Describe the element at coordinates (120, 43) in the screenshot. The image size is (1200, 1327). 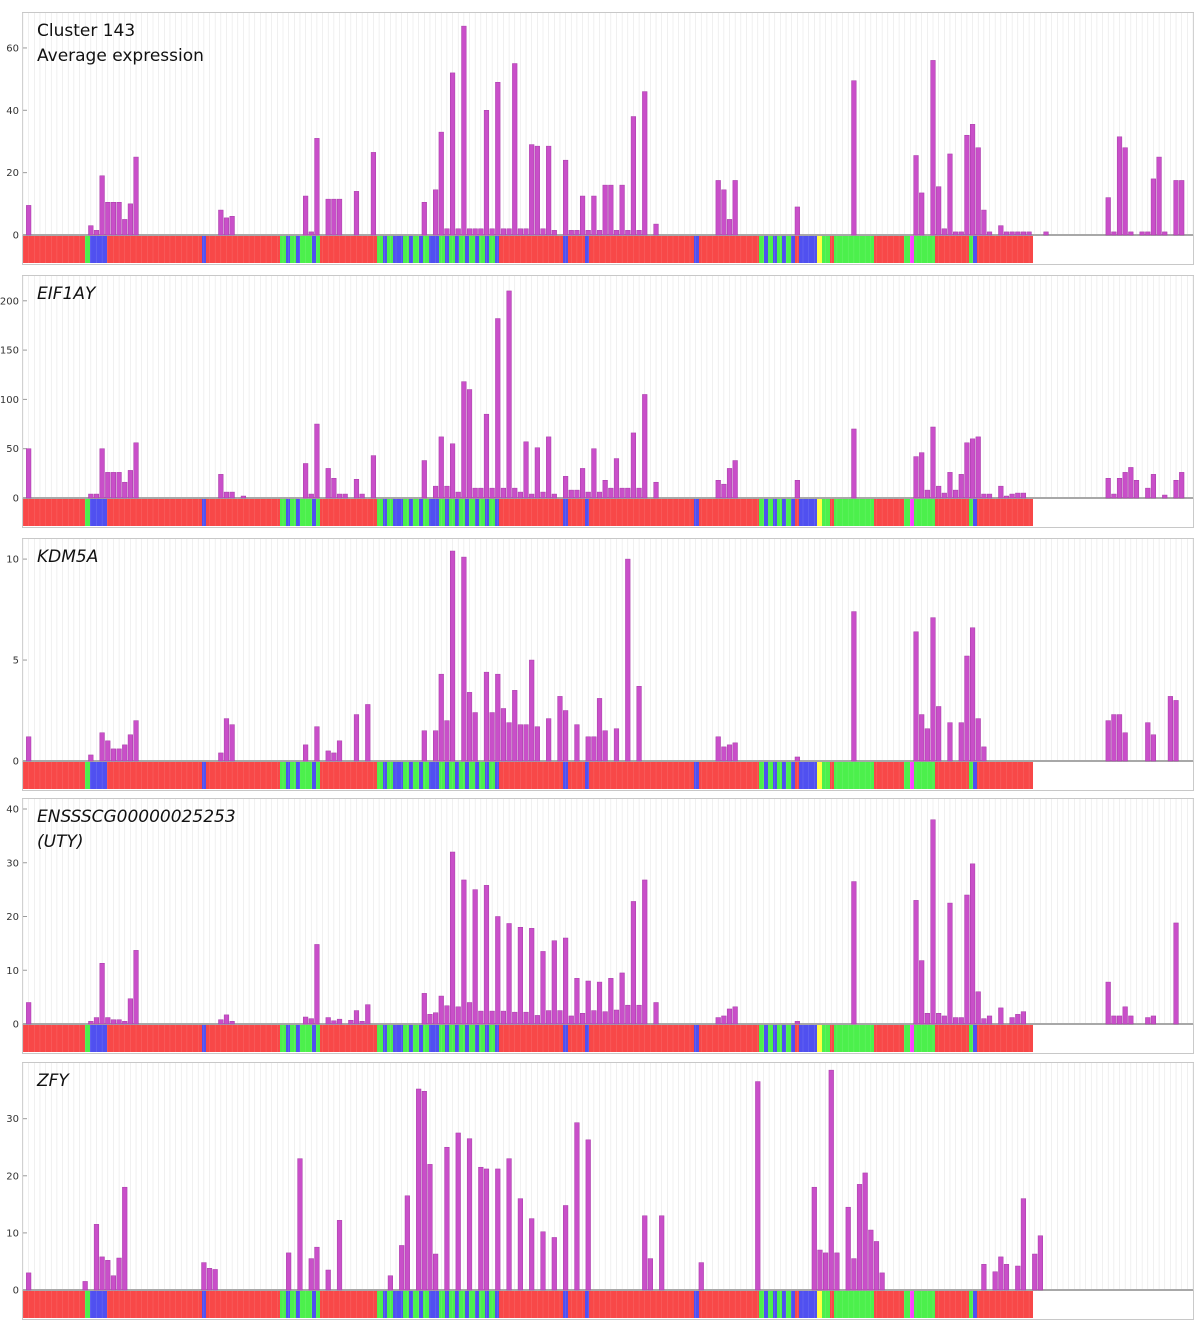
I see `chart-title-1: Cluster 143 Average expression` at that location.